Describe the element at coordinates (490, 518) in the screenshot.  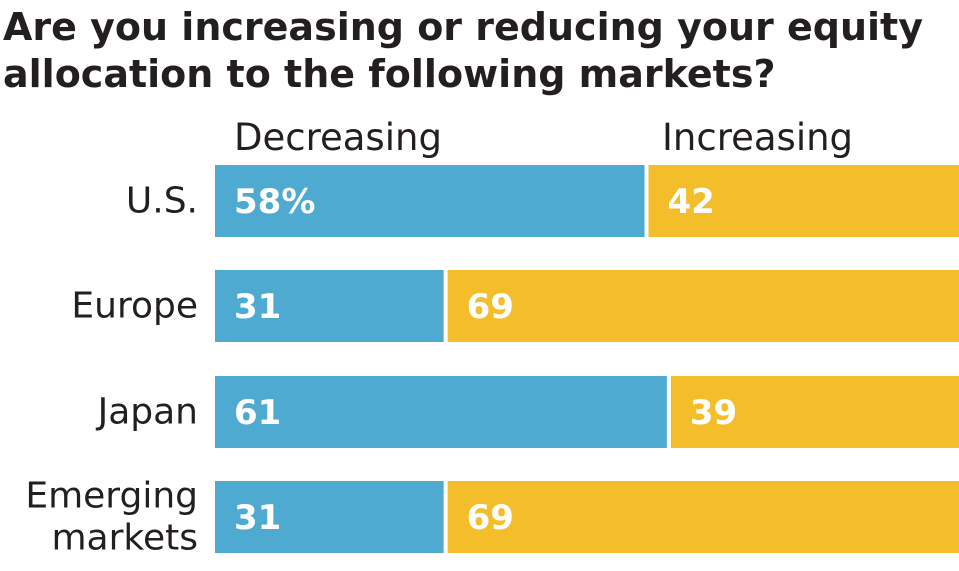
I see `data-label-emerging-markets-increasing: 69` at that location.